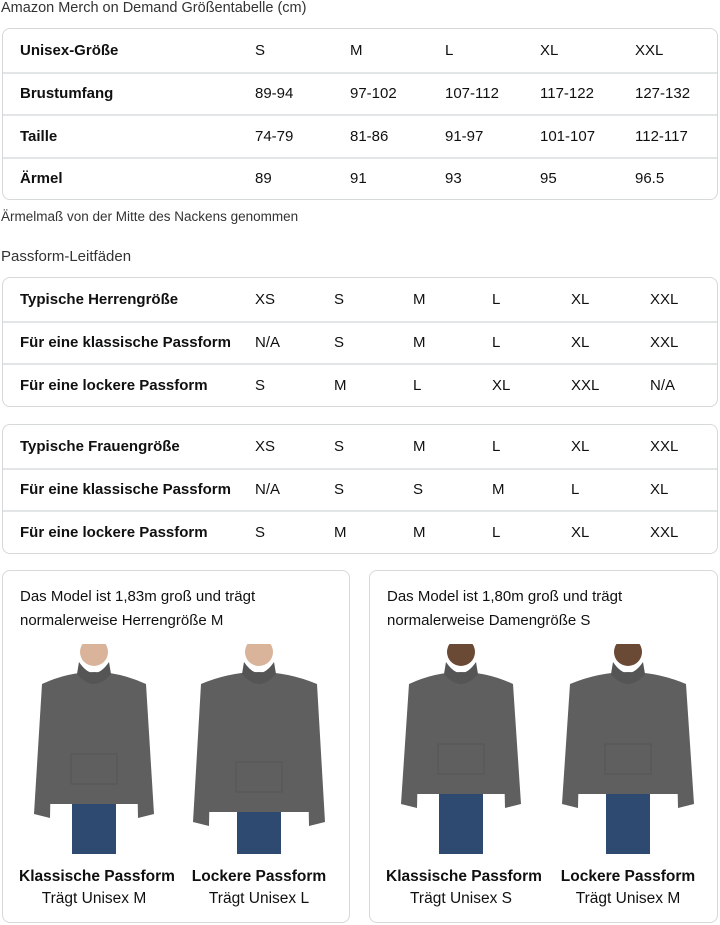 Image resolution: width=720 pixels, height=925 pixels. What do you see at coordinates (472, 94) in the screenshot?
I see `table-cell: 107-112` at bounding box center [472, 94].